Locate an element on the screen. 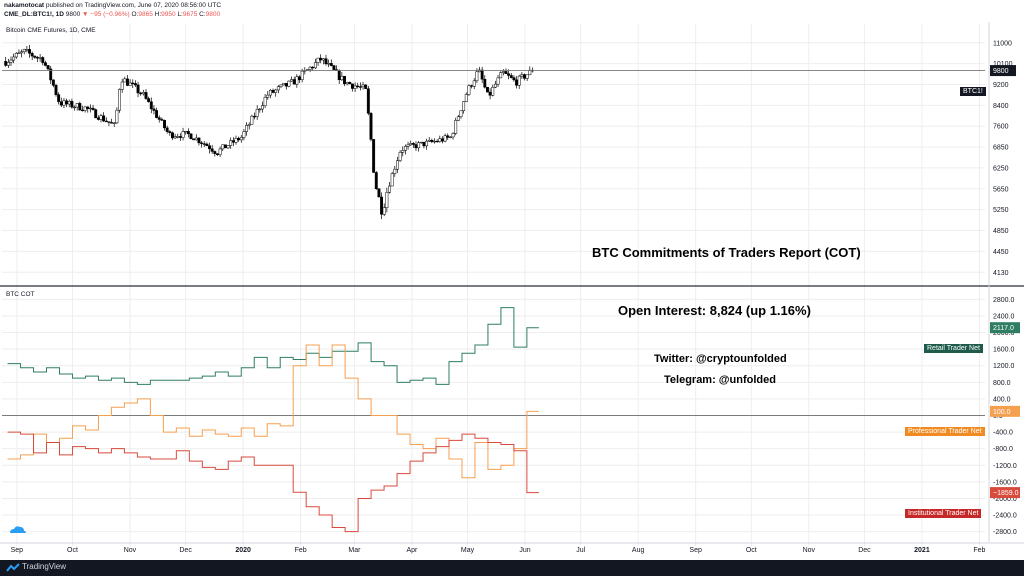 The image size is (1024, 576). price-axis-tick-label: 8400 is located at coordinates (1001, 106).